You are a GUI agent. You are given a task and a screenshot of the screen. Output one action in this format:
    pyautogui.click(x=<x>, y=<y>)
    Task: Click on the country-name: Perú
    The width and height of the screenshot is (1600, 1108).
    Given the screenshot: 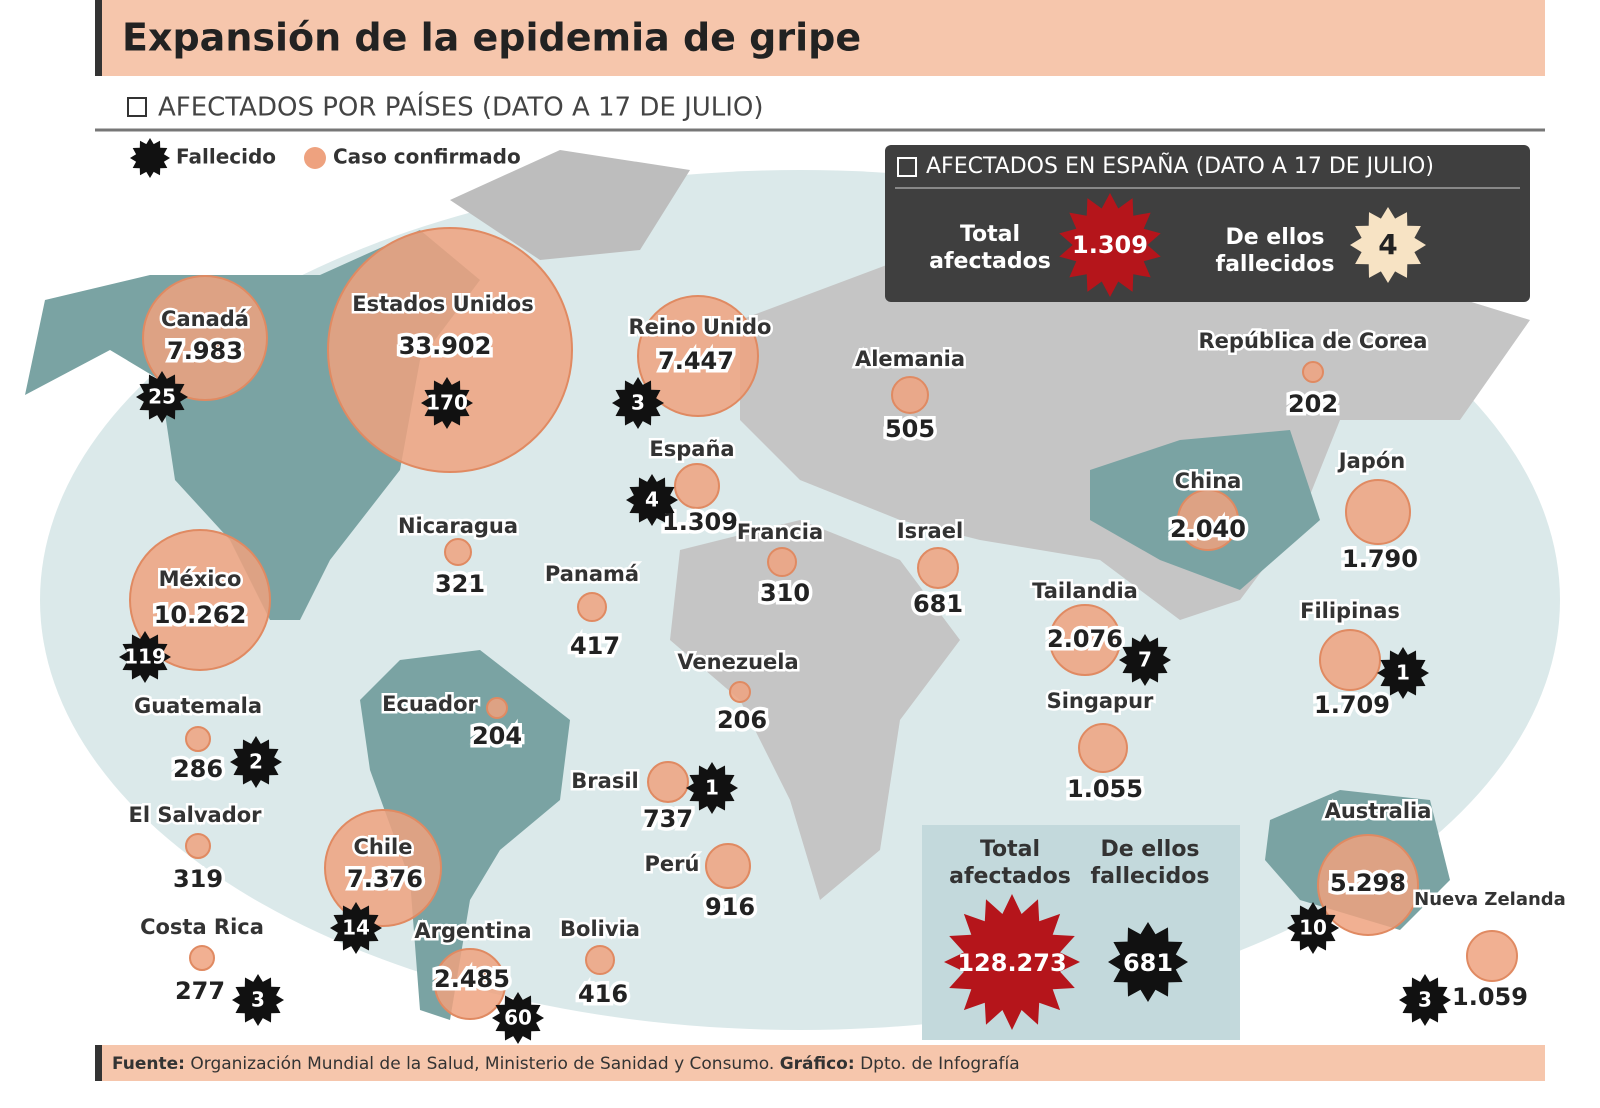 What is the action you would take?
    pyautogui.click(x=672, y=864)
    